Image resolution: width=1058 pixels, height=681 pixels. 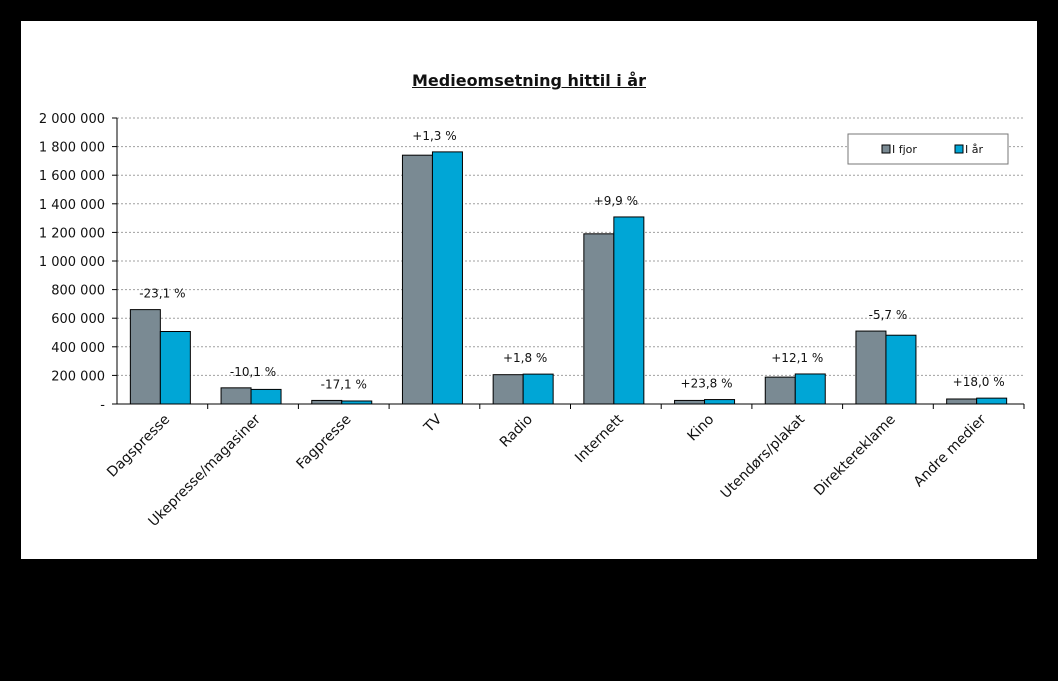 What do you see at coordinates (78, 376) in the screenshot?
I see `y-tick-label: 200 000` at bounding box center [78, 376].